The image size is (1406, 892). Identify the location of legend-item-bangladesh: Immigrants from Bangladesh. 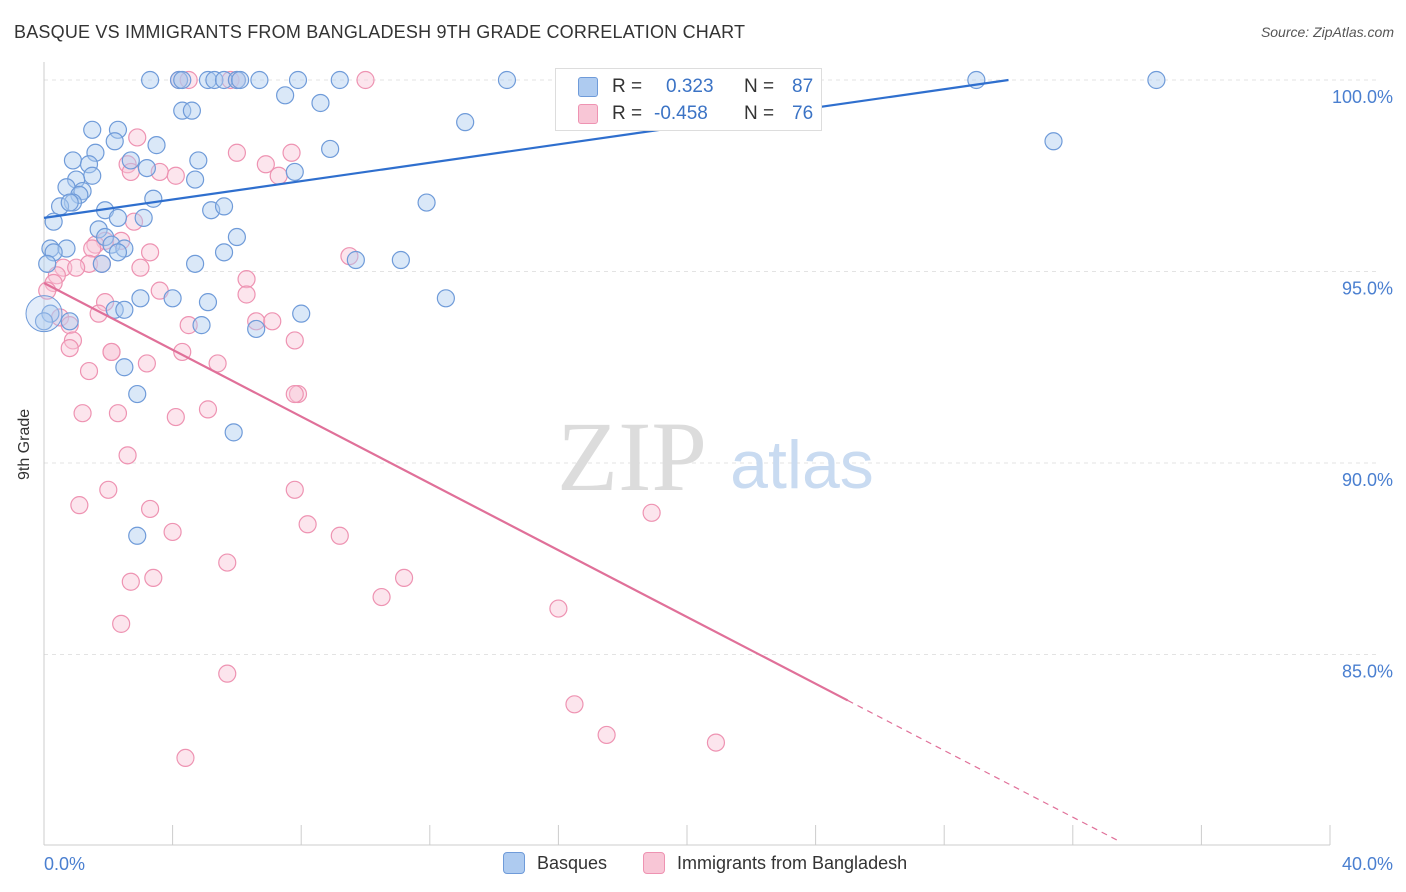
(775, 863).